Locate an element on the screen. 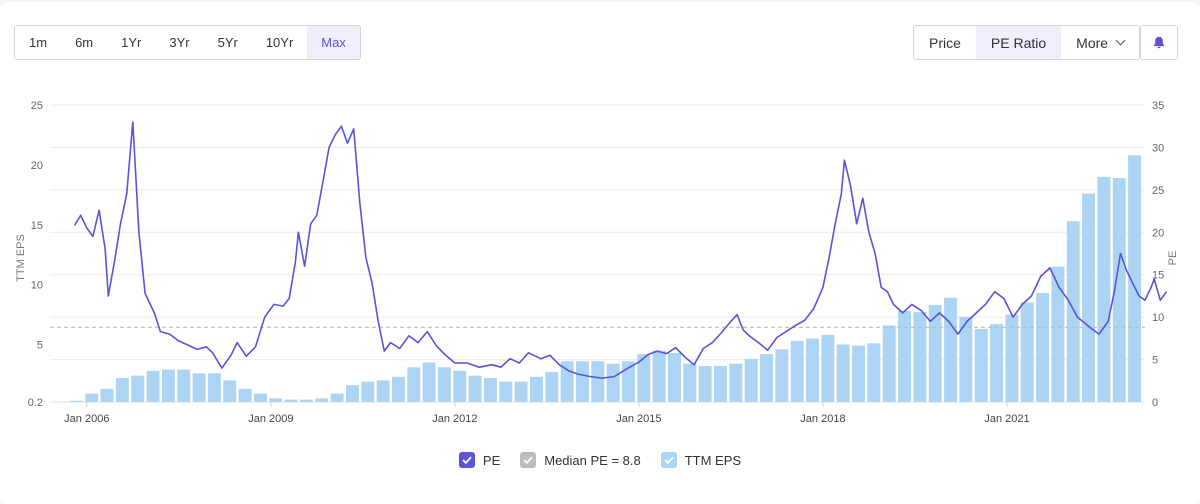  alert-button is located at coordinates (1159, 42).